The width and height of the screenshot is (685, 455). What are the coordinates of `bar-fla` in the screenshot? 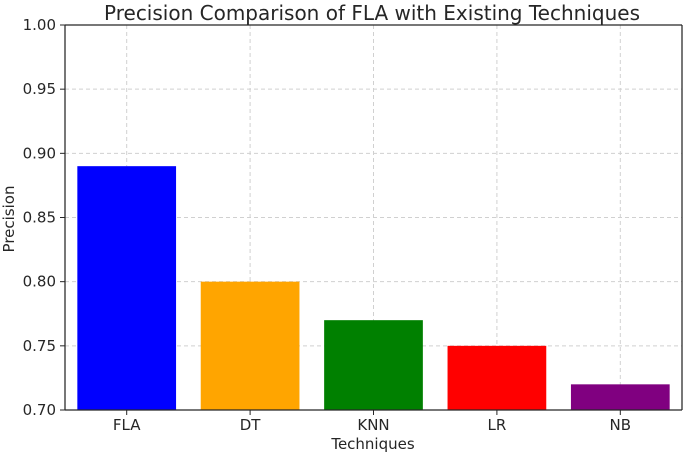 It's located at (127, 288).